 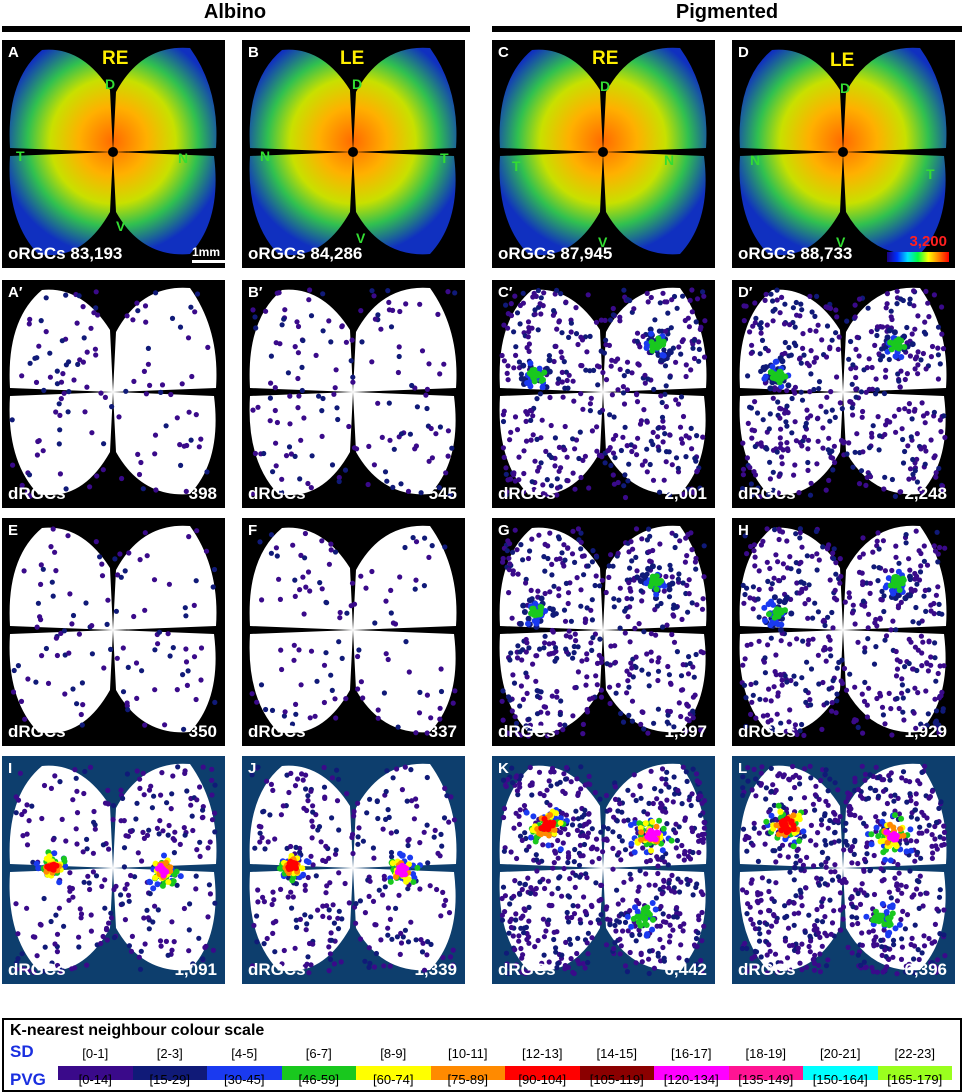 What do you see at coordinates (843, 152) in the screenshot?
I see `optic-nerve` at bounding box center [843, 152].